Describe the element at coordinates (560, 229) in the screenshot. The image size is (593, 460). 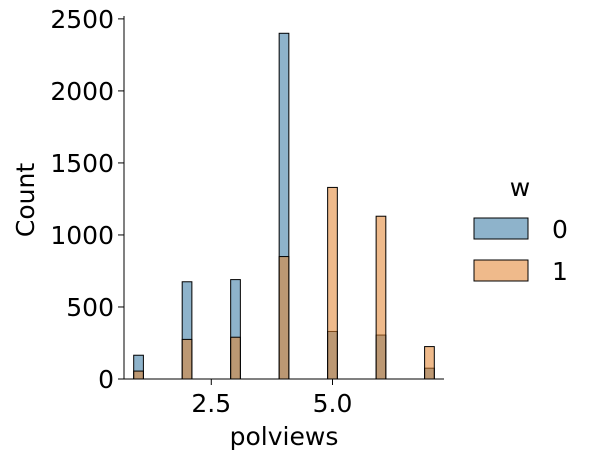
I see `legend-label-0: 0` at that location.